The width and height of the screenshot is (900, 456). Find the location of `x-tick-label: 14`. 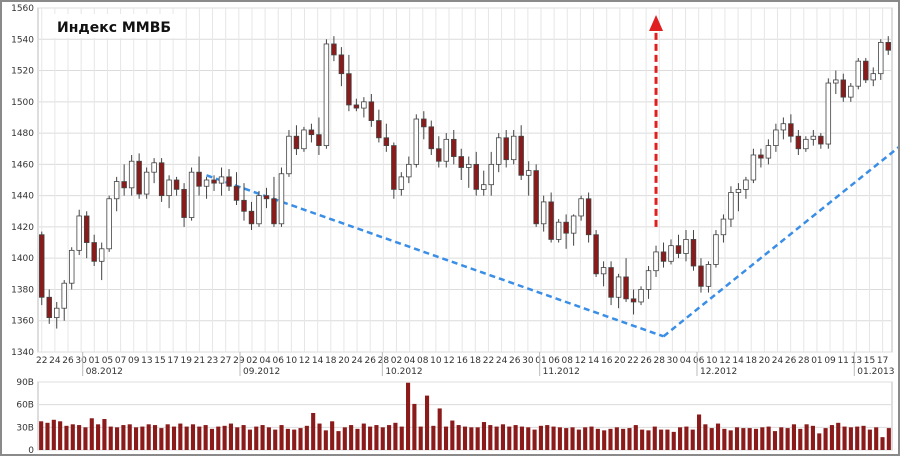

x-tick-label: 14 is located at coordinates (594, 361).